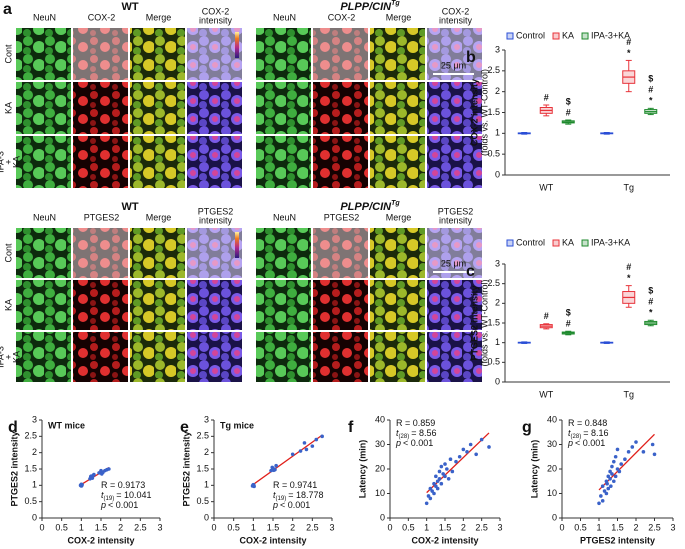 The width and height of the screenshot is (685, 549). Describe the element at coordinates (126, 495) in the screenshot. I see `stat-line: t(19) = 10.041` at that location.